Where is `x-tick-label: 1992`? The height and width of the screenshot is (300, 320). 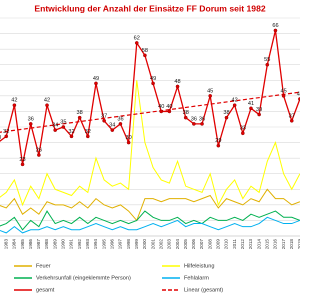
x-tick-label: 1992 is located at coordinates (79, 244).